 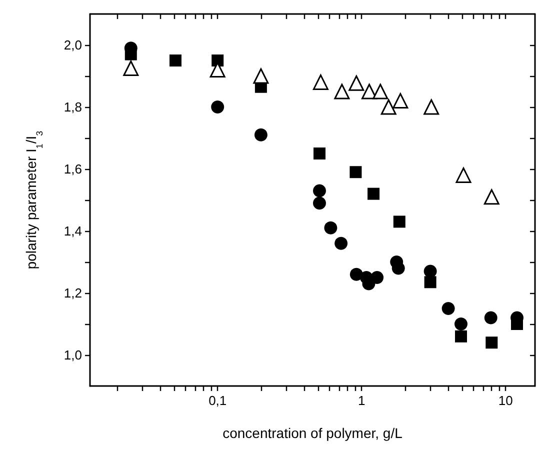 What do you see at coordinates (73, 231) in the screenshot?
I see `y-tick-label: 1,4` at bounding box center [73, 231].